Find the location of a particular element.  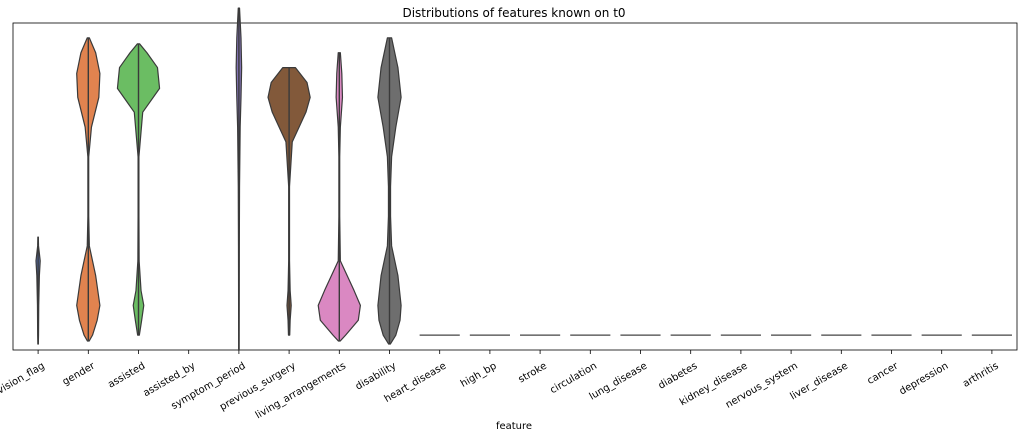

violin-living-arrangements is located at coordinates (339, 197).